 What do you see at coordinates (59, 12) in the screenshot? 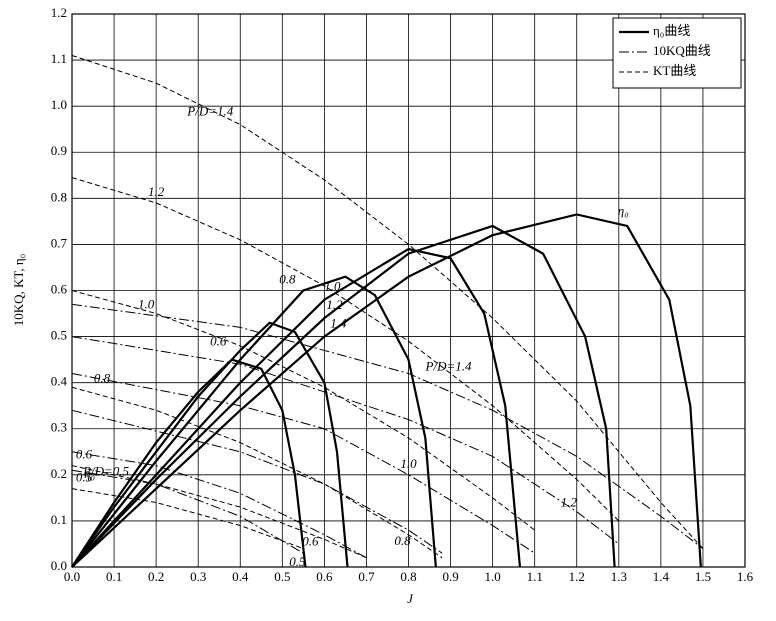
I see `y-tick-label: 1.2` at bounding box center [59, 12].